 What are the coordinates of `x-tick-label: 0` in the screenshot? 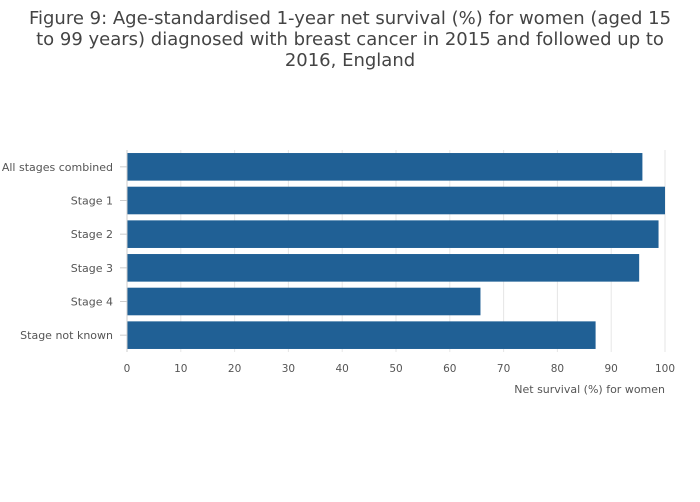 It's located at (127, 369).